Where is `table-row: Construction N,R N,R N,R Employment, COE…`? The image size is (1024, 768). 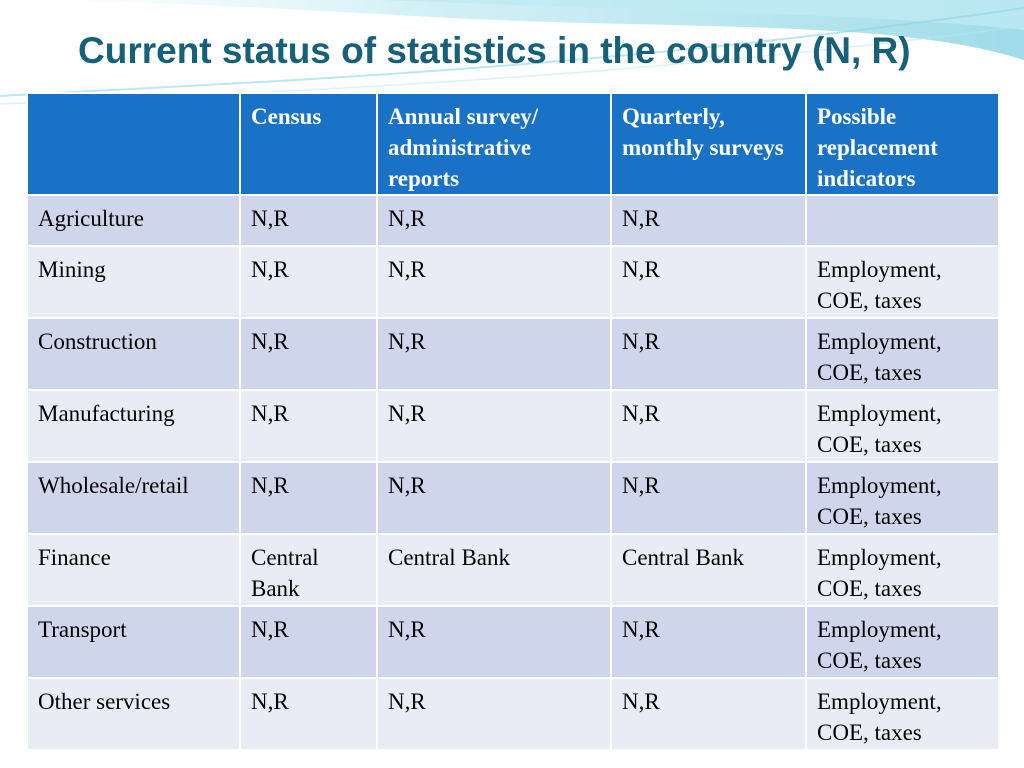
table-row: Construction N,R N,R N,R Employment, COE… is located at coordinates (513, 354).